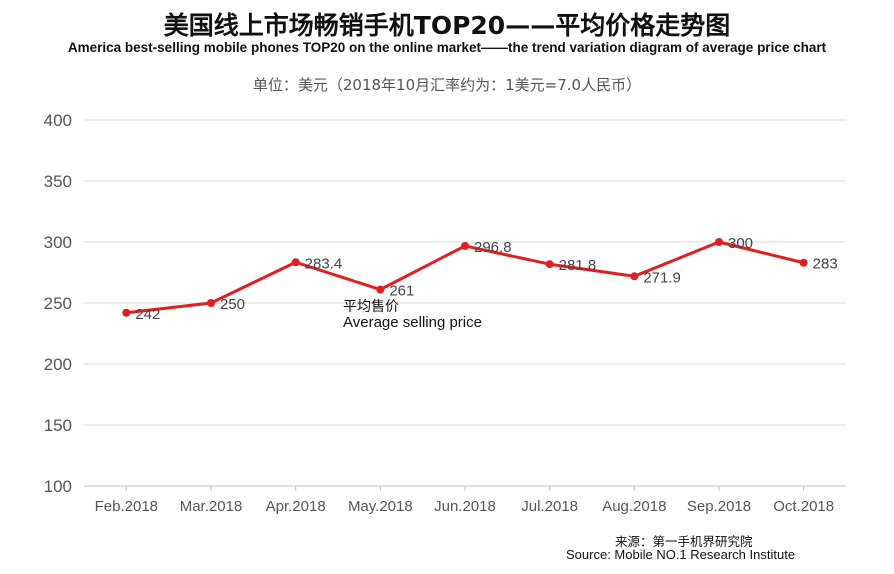 This screenshot has height=574, width=894. Describe the element at coordinates (681, 554) in the screenshot. I see `source-en: Source: Mobile NO.1 Research Institute` at that location.